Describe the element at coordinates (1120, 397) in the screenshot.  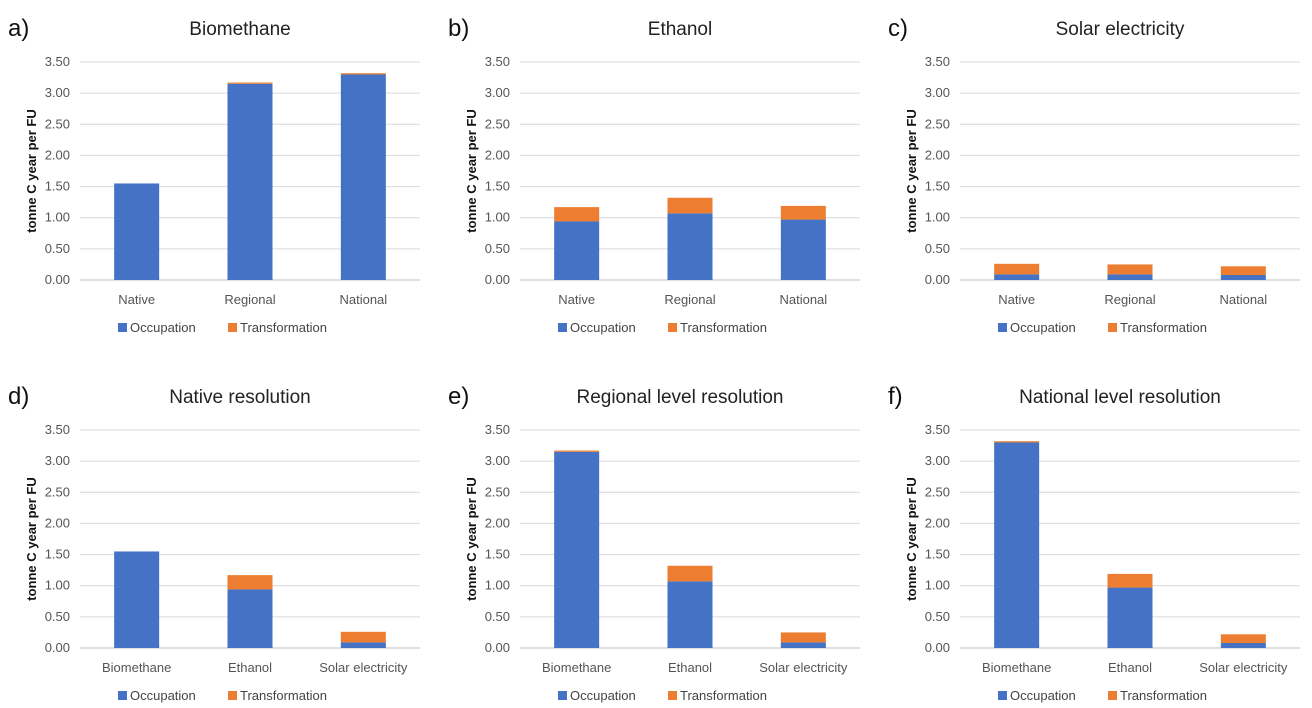
I see `chart-title: National level resolution` at that location.